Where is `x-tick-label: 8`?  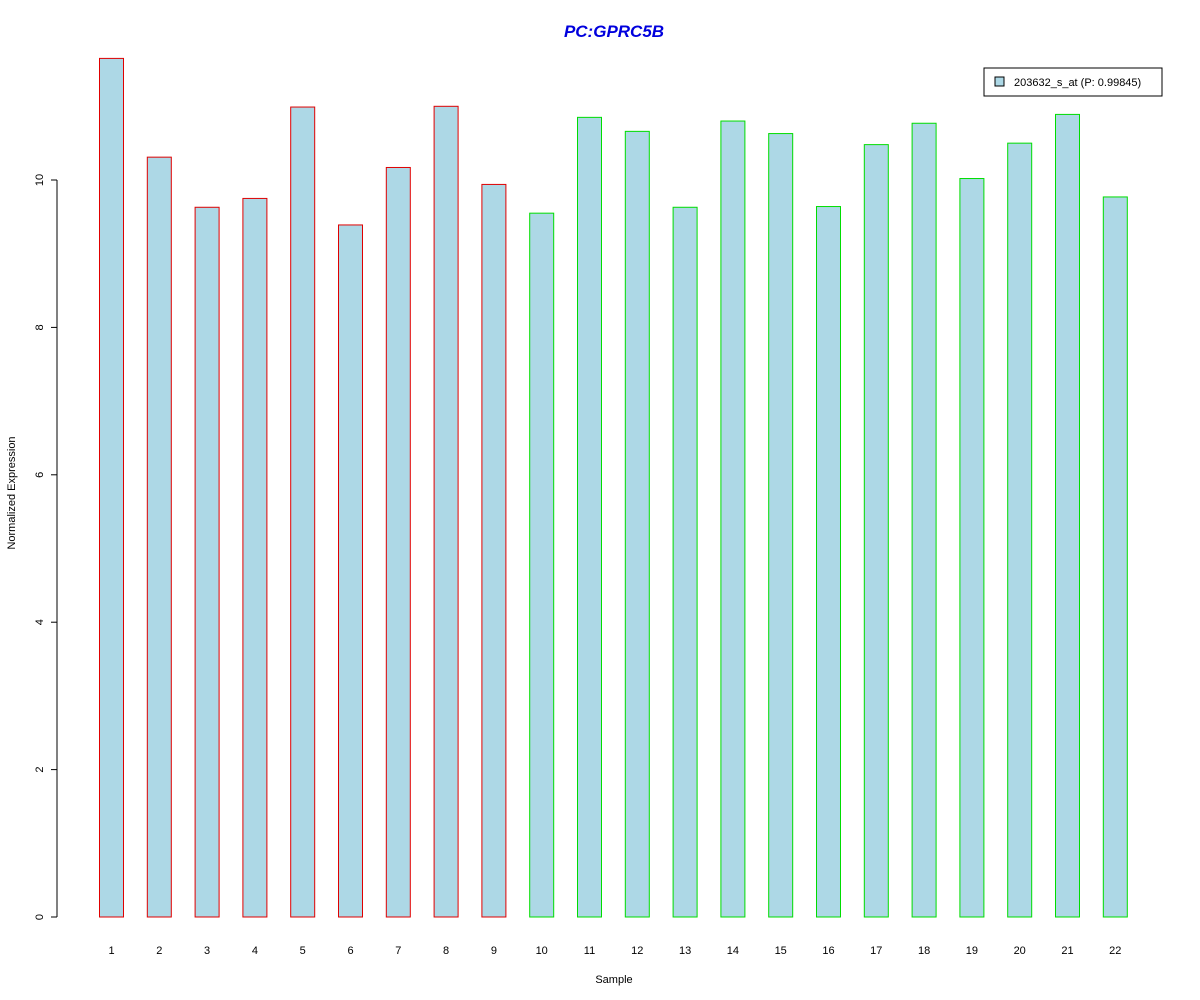
x-tick-label: 8 is located at coordinates (446, 951).